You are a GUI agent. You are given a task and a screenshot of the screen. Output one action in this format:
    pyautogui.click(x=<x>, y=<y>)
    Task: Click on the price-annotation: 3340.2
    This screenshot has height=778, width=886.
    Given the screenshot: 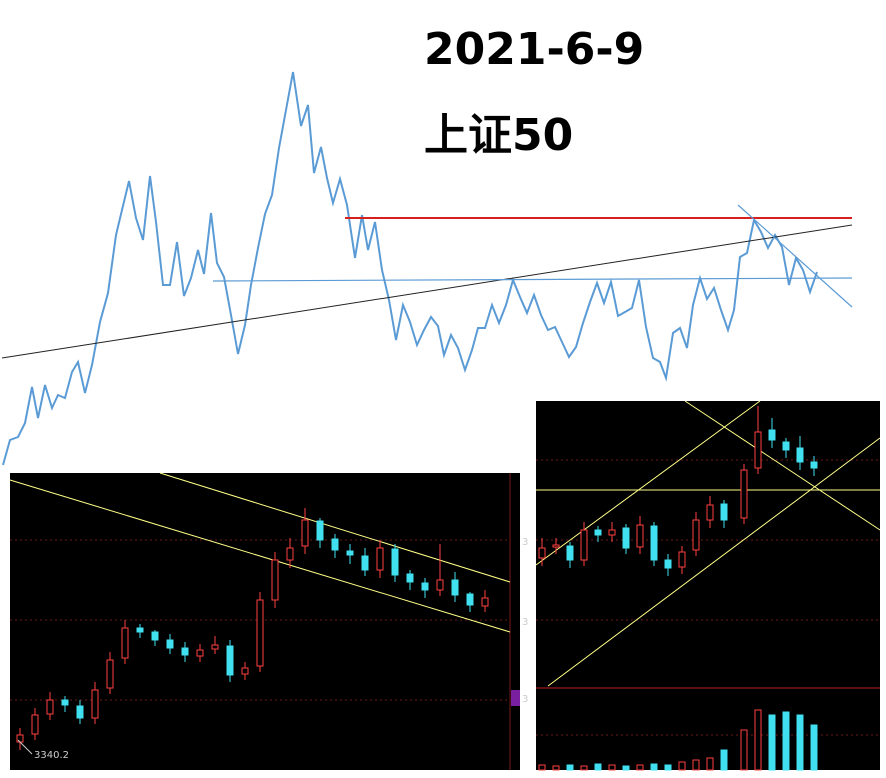 What is the action you would take?
    pyautogui.click(x=51, y=755)
    